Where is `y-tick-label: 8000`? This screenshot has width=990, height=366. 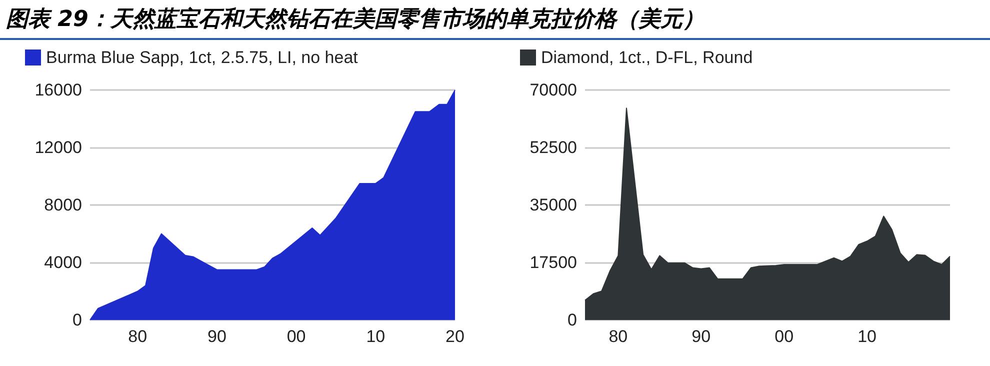 y-tick-label: 8000 is located at coordinates (63, 205).